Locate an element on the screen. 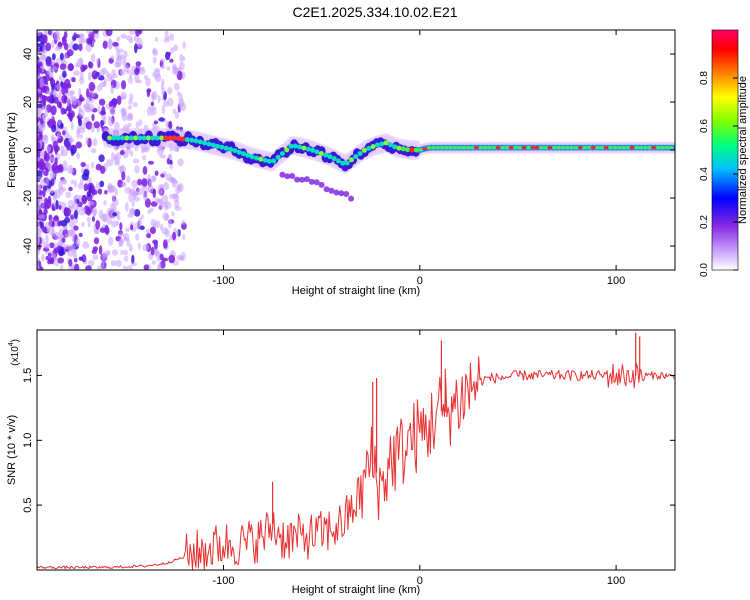 This screenshot has width=750, height=600. spectrogram-ytick-label: -40 is located at coordinates (28, 246).